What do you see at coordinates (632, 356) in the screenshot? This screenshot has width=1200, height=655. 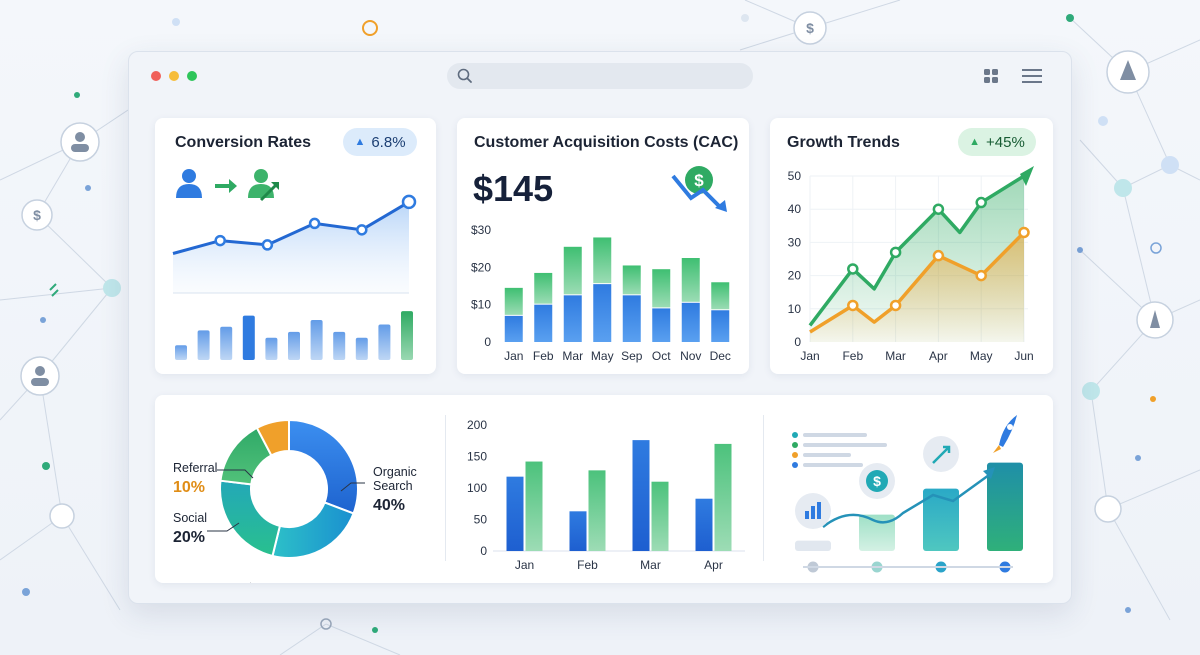 I see `x-tick-label: Sep` at bounding box center [632, 356].